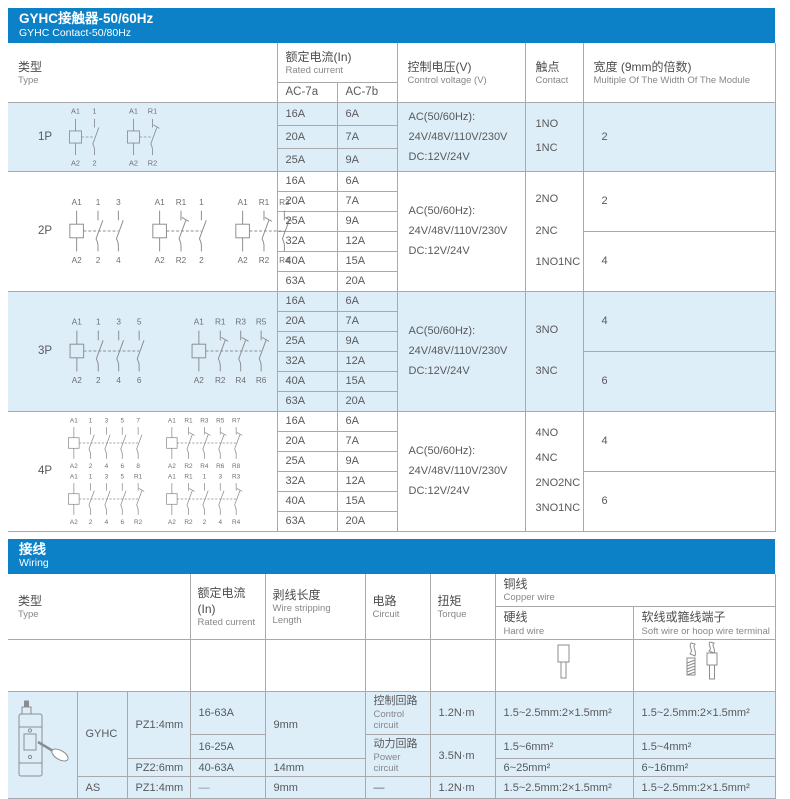 This screenshot has height=799, width=790. I want to click on svg-text: 1, so click(98, 322).